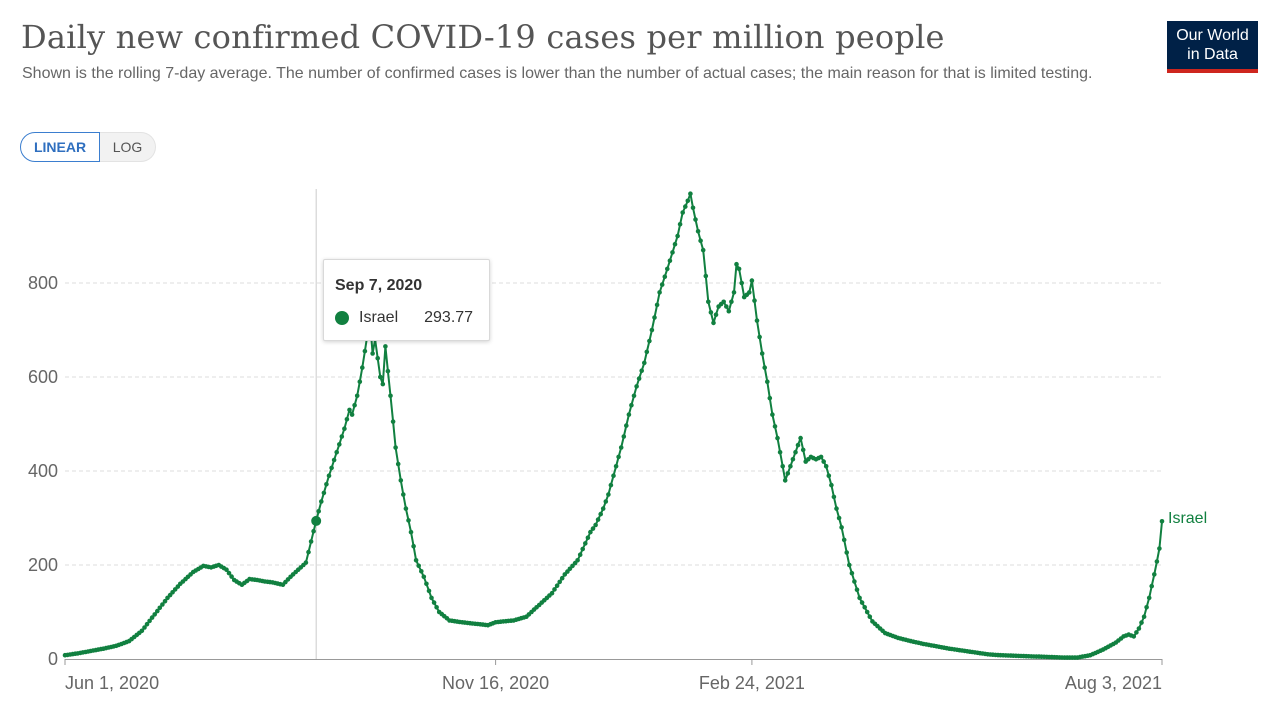  I want to click on owid-logo: Our World in Data, so click(1212, 47).